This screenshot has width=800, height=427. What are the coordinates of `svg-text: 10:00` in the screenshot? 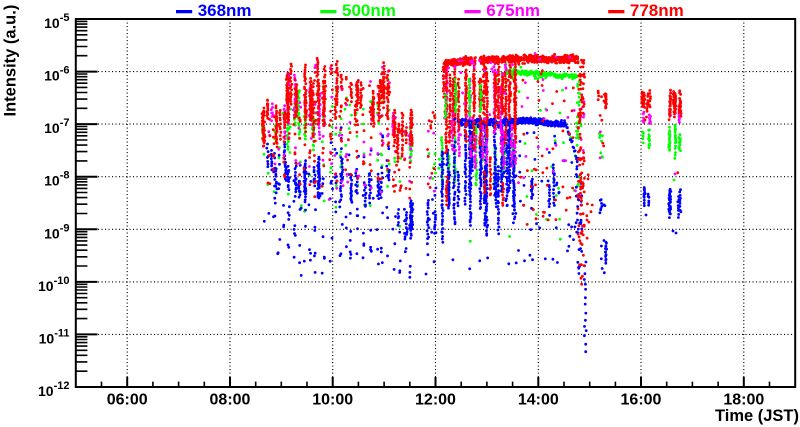 It's located at (332, 400).